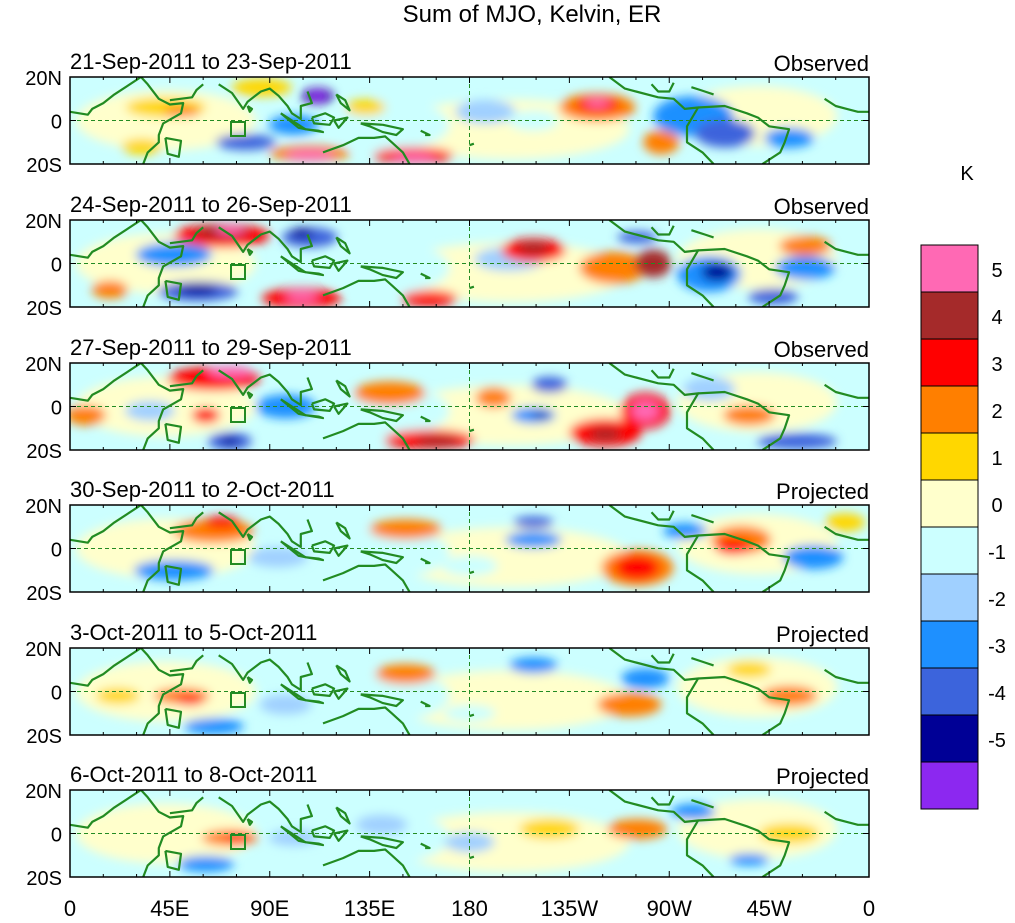 Image resolution: width=1015 pixels, height=923 pixels. Describe the element at coordinates (56, 836) in the screenshot. I see `y-tick-label: 0` at that location.